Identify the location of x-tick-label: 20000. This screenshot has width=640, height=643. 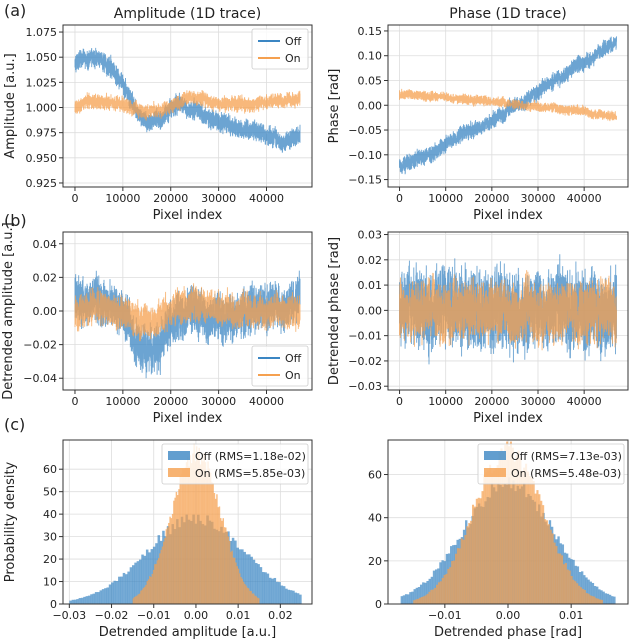
(491, 401).